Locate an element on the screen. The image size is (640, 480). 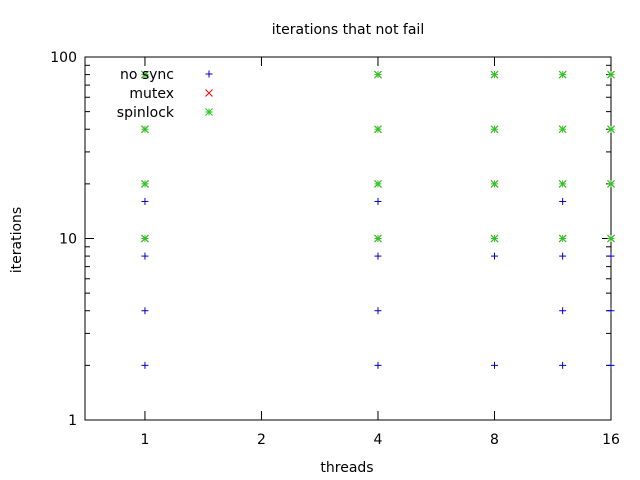
legend-marker-no-sync is located at coordinates (209, 74).